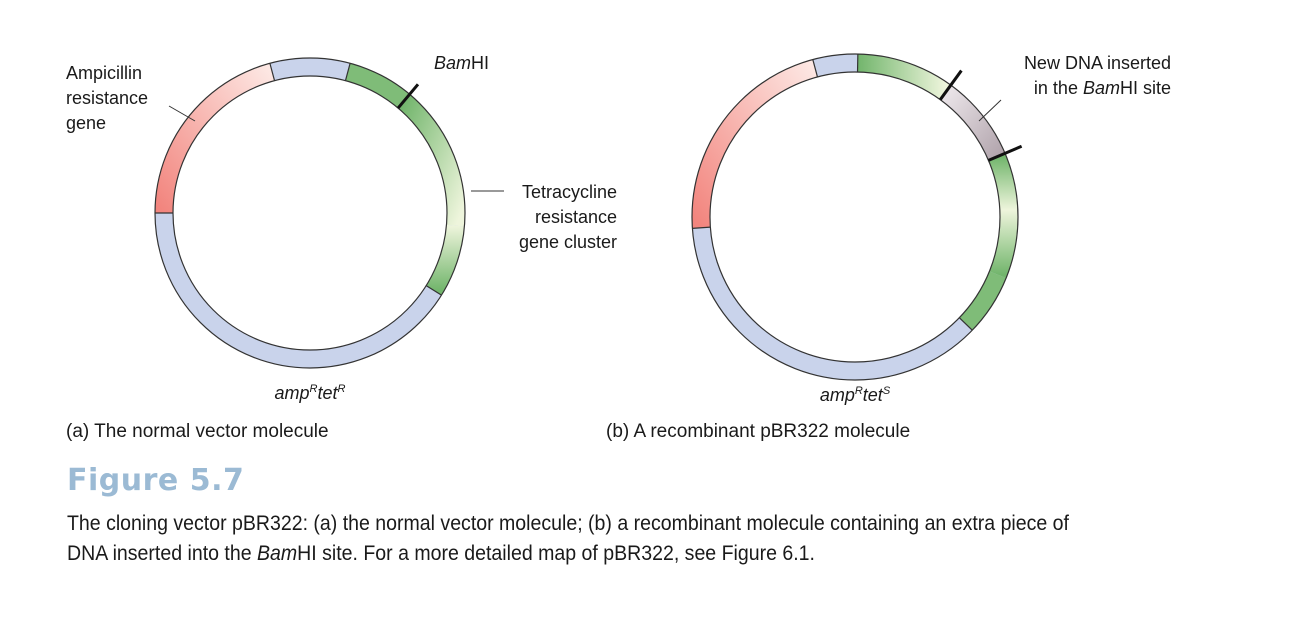 The width and height of the screenshot is (1292, 626). I want to click on tet-gene-segment-b-tail, so click(983, 301).